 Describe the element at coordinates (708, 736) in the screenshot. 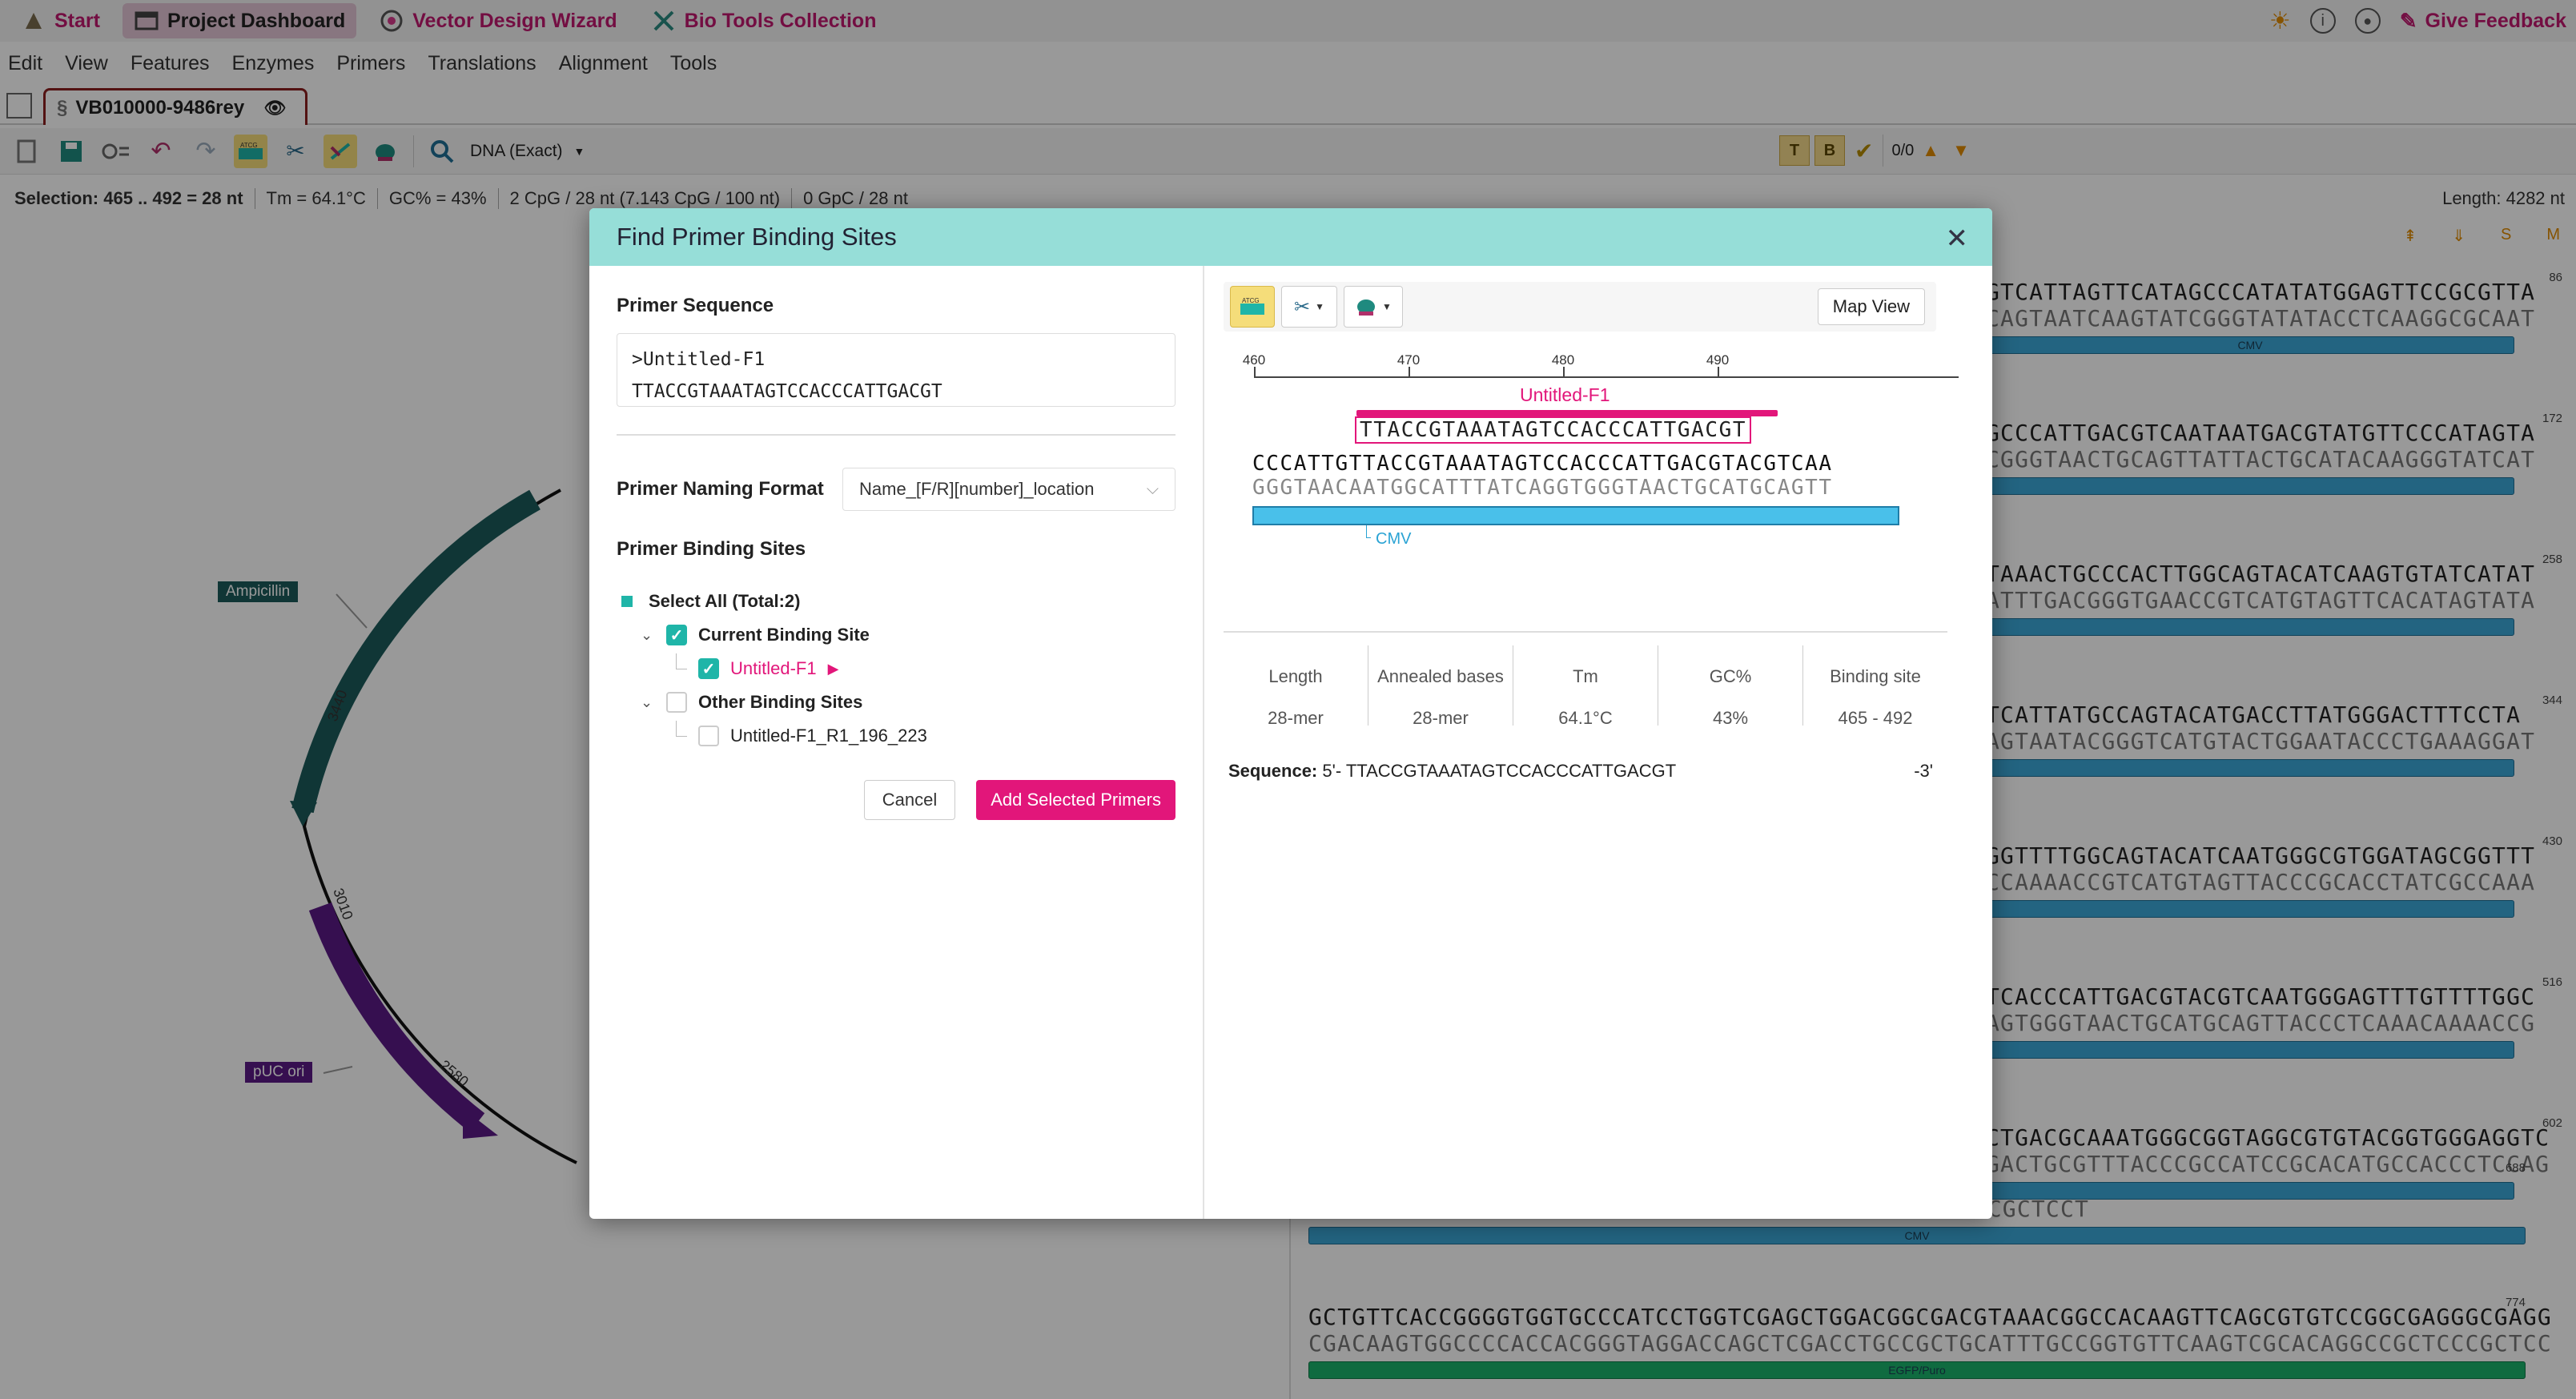

I see `other-item-checkbox` at that location.